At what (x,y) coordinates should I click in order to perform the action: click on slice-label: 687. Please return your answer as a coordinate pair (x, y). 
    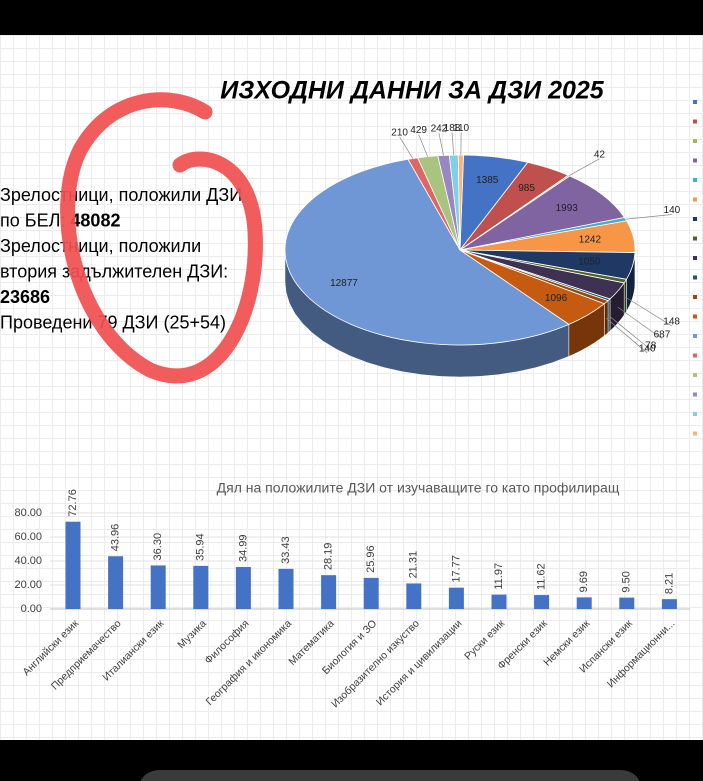
    Looking at the image, I should click on (662, 334).